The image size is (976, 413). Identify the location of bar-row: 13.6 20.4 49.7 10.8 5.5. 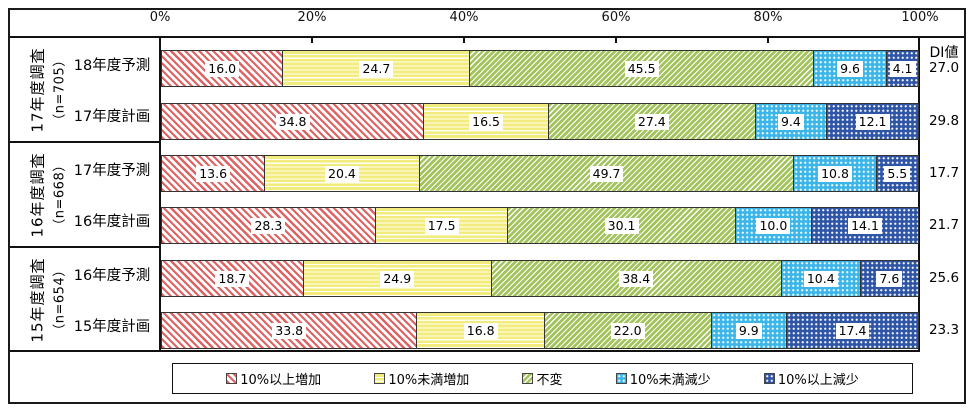
(540, 173).